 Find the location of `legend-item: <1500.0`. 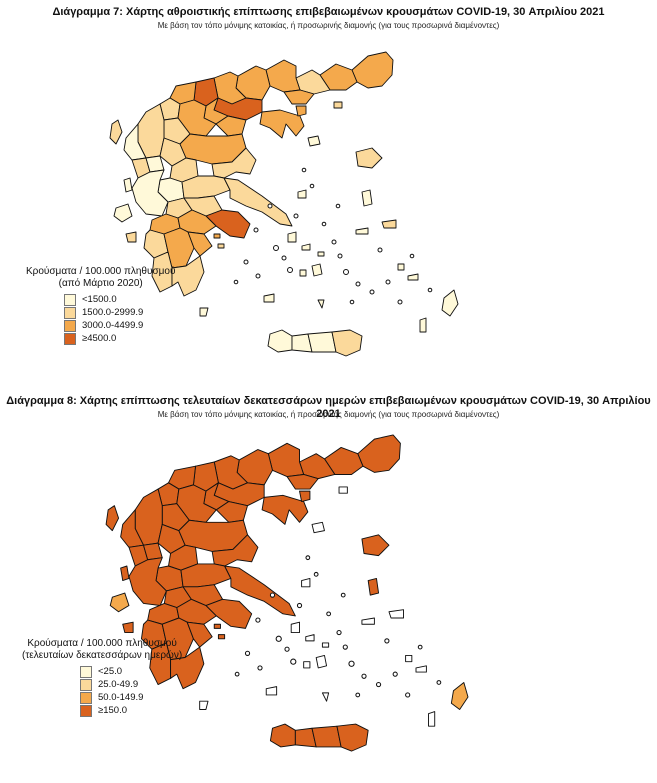

legend-item: <1500.0 is located at coordinates (119, 299).